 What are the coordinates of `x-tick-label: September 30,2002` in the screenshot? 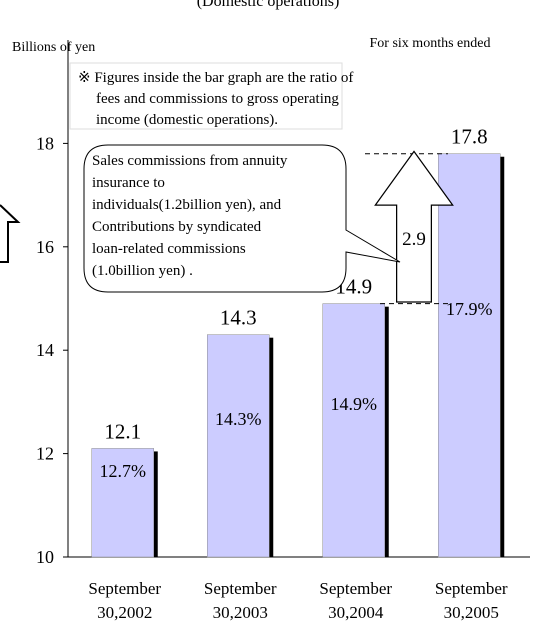 It's located at (124, 600).